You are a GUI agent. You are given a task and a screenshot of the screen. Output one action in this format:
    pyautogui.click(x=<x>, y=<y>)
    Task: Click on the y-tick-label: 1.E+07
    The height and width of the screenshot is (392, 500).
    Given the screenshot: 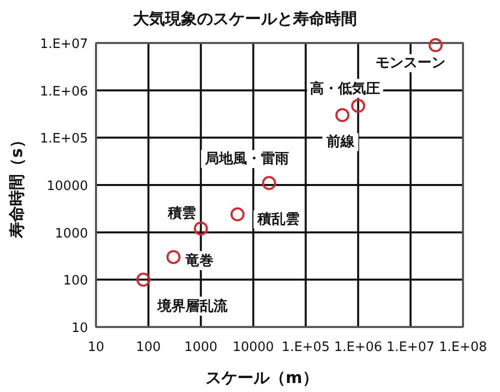 What is the action you would take?
    pyautogui.click(x=64, y=44)
    